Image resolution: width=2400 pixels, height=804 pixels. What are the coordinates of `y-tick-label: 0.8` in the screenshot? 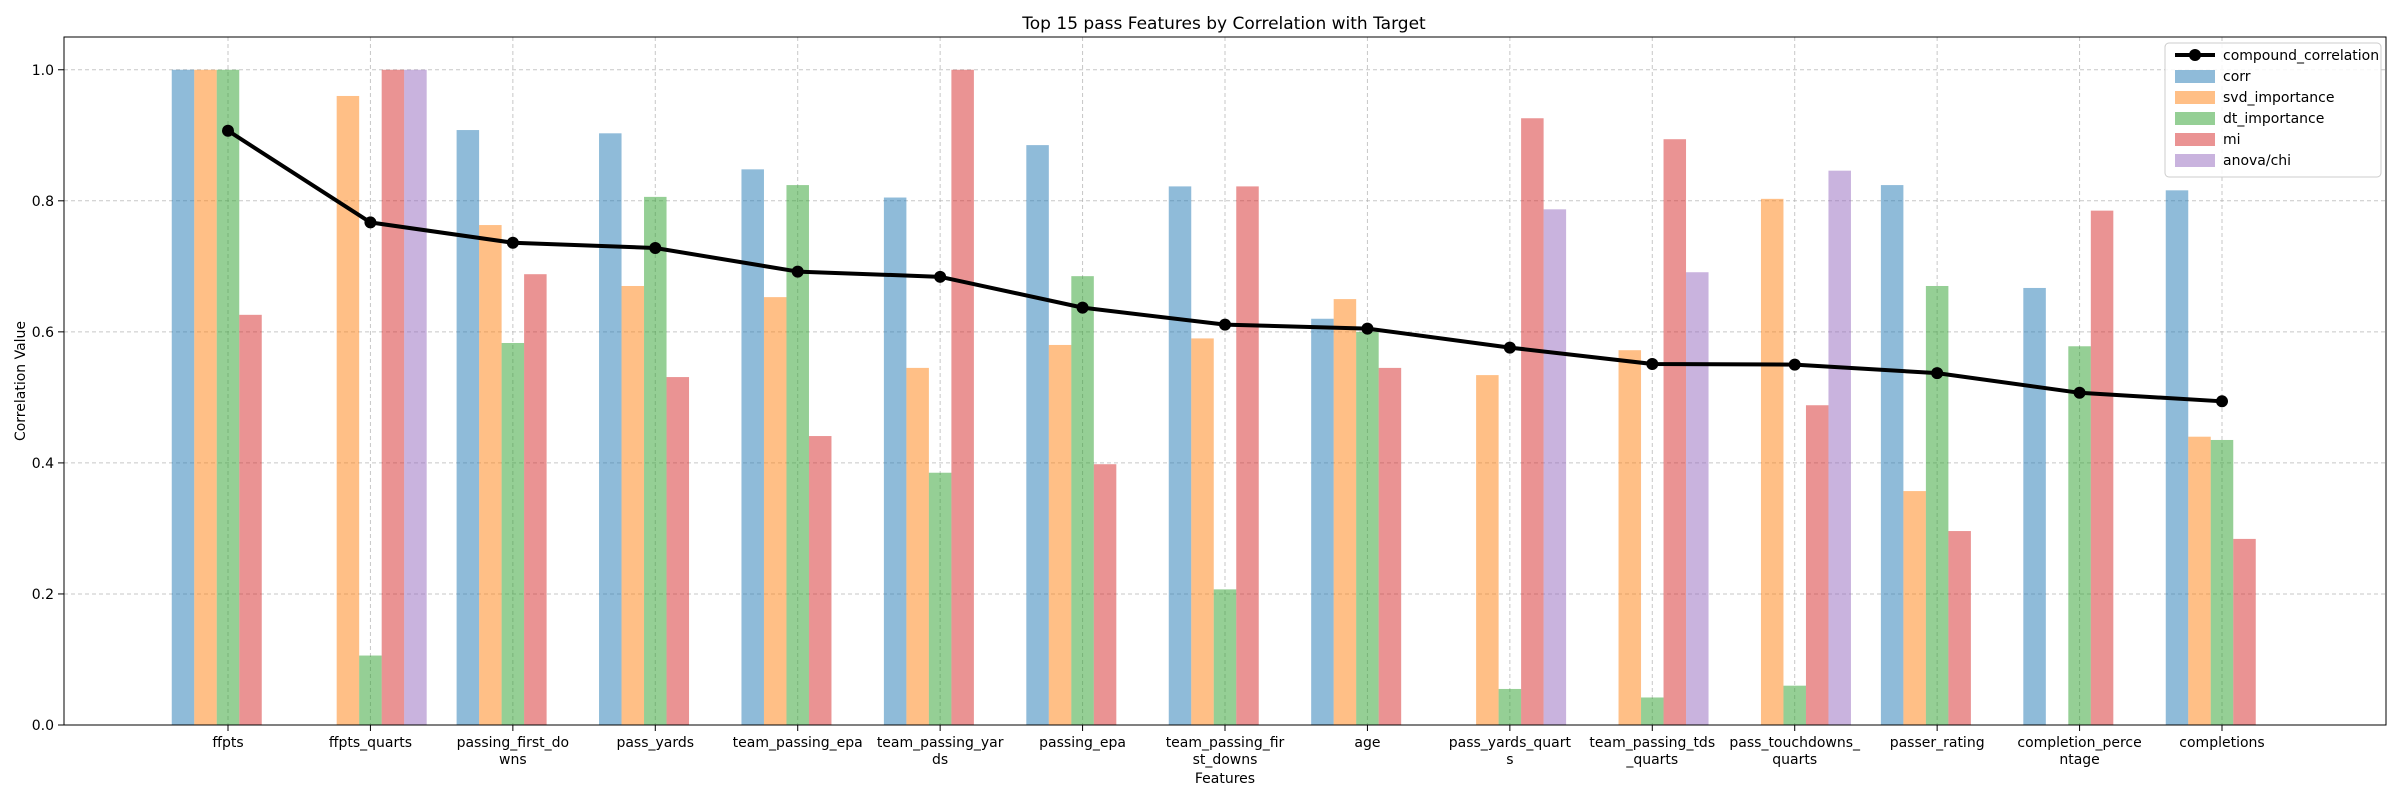 It's located at (43, 202).